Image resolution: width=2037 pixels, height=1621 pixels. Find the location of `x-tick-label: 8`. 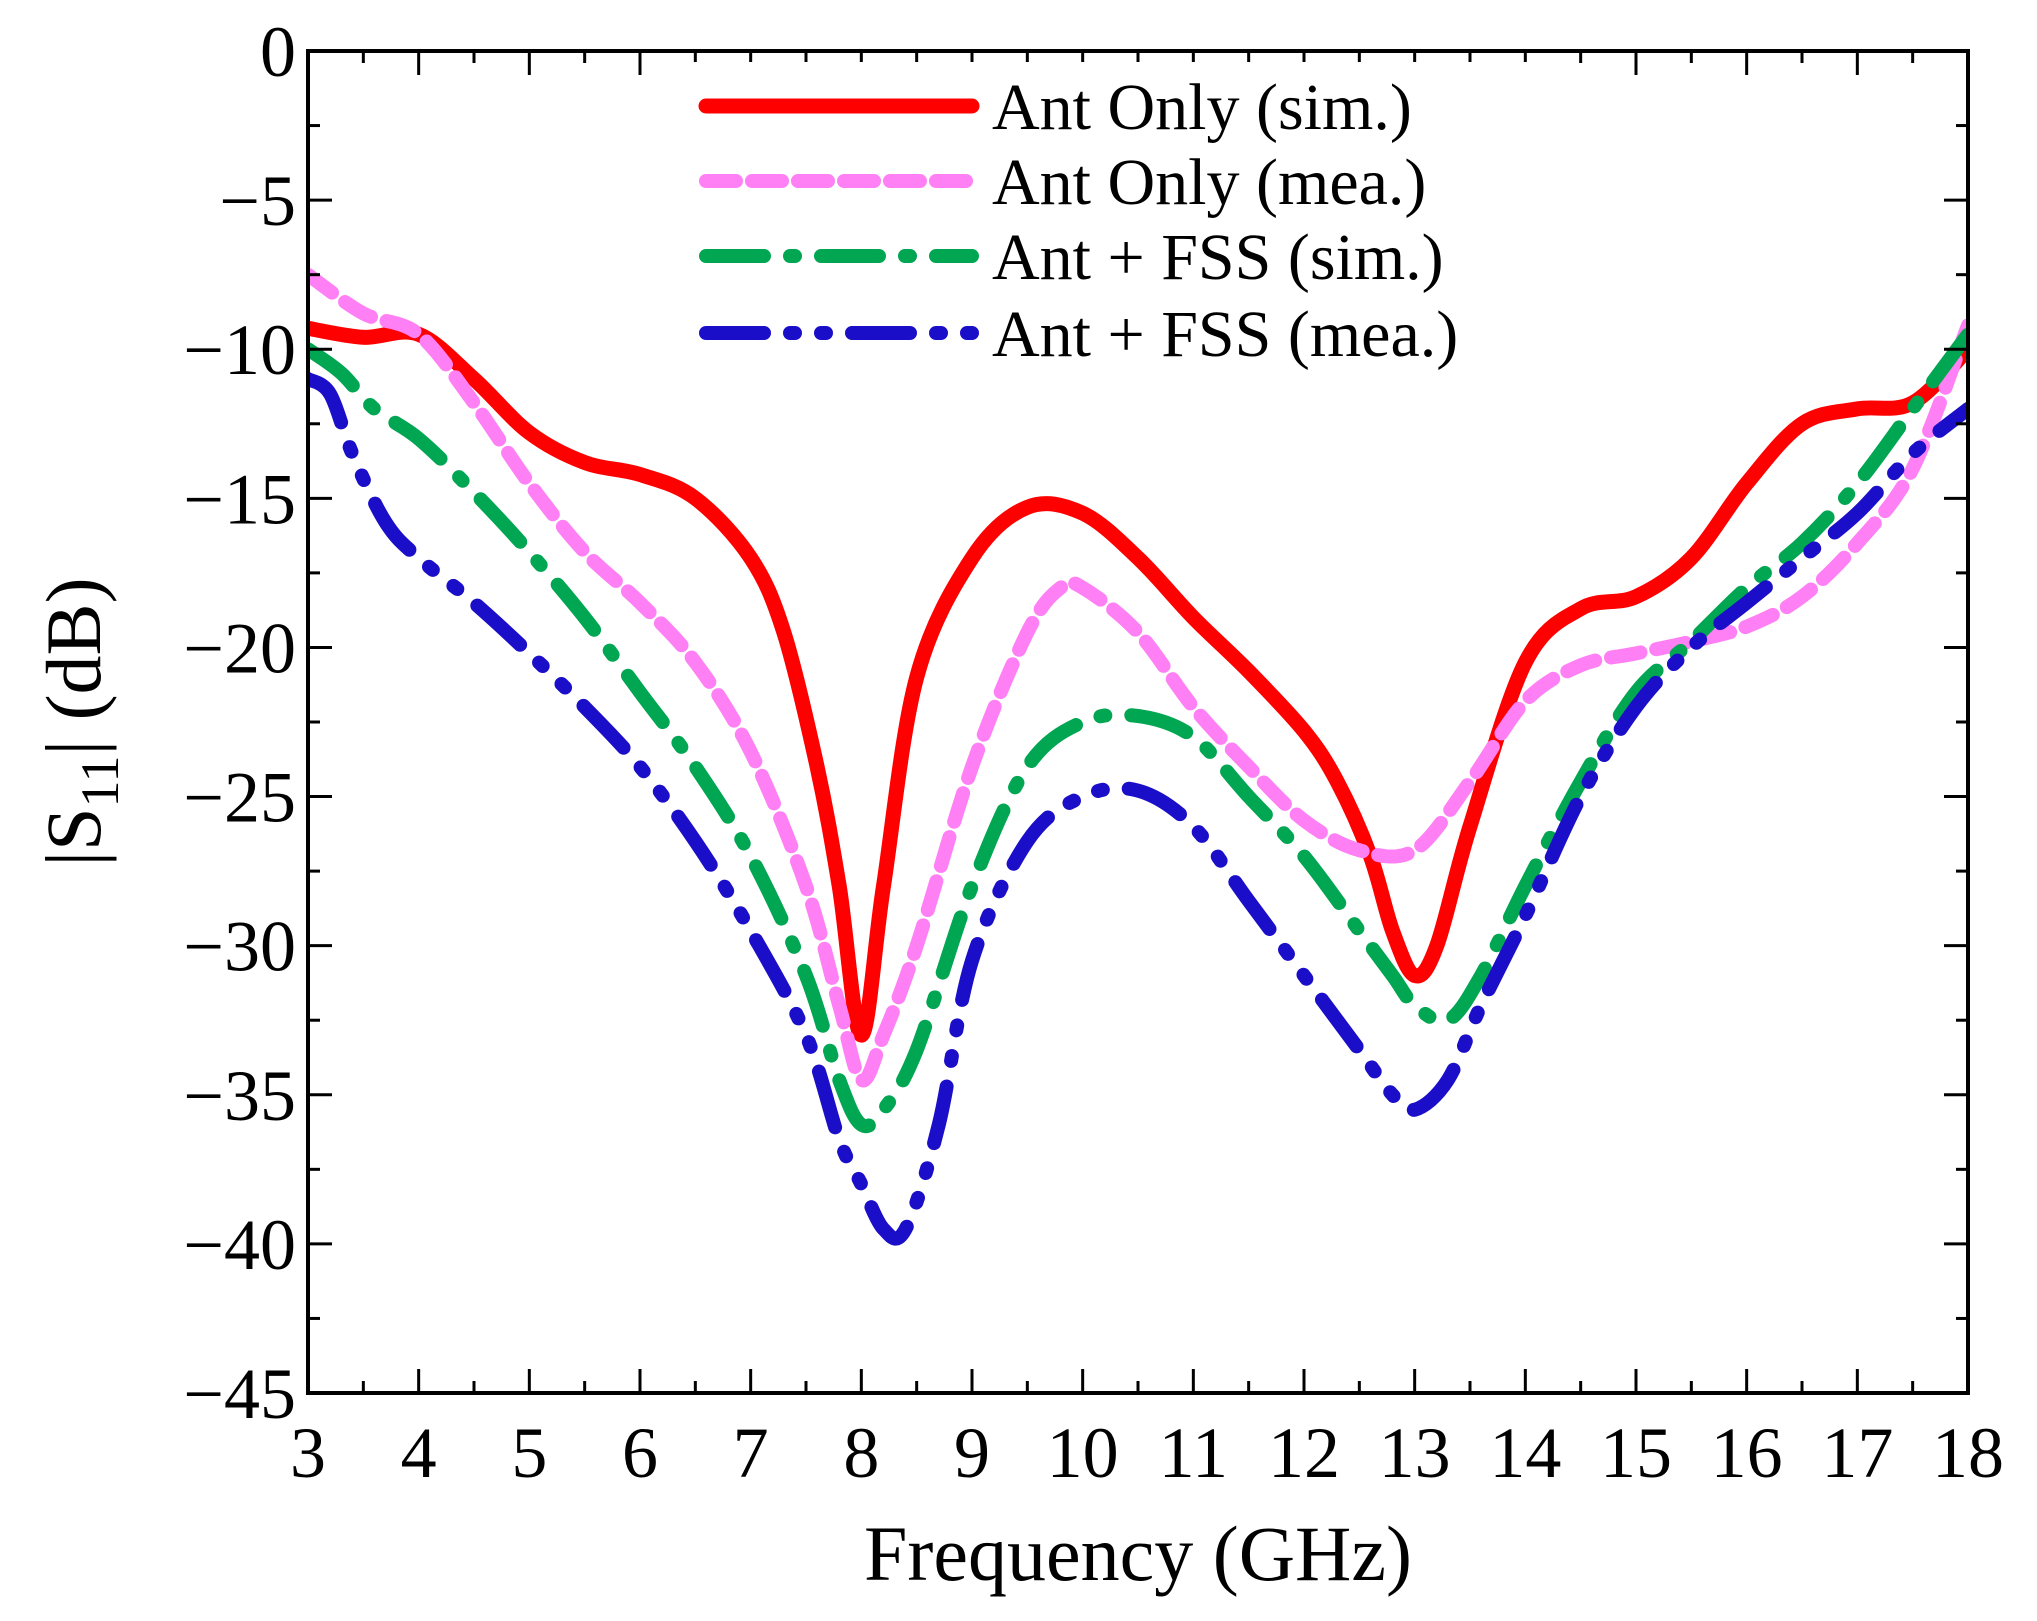

x-tick-label: 8 is located at coordinates (861, 1453).